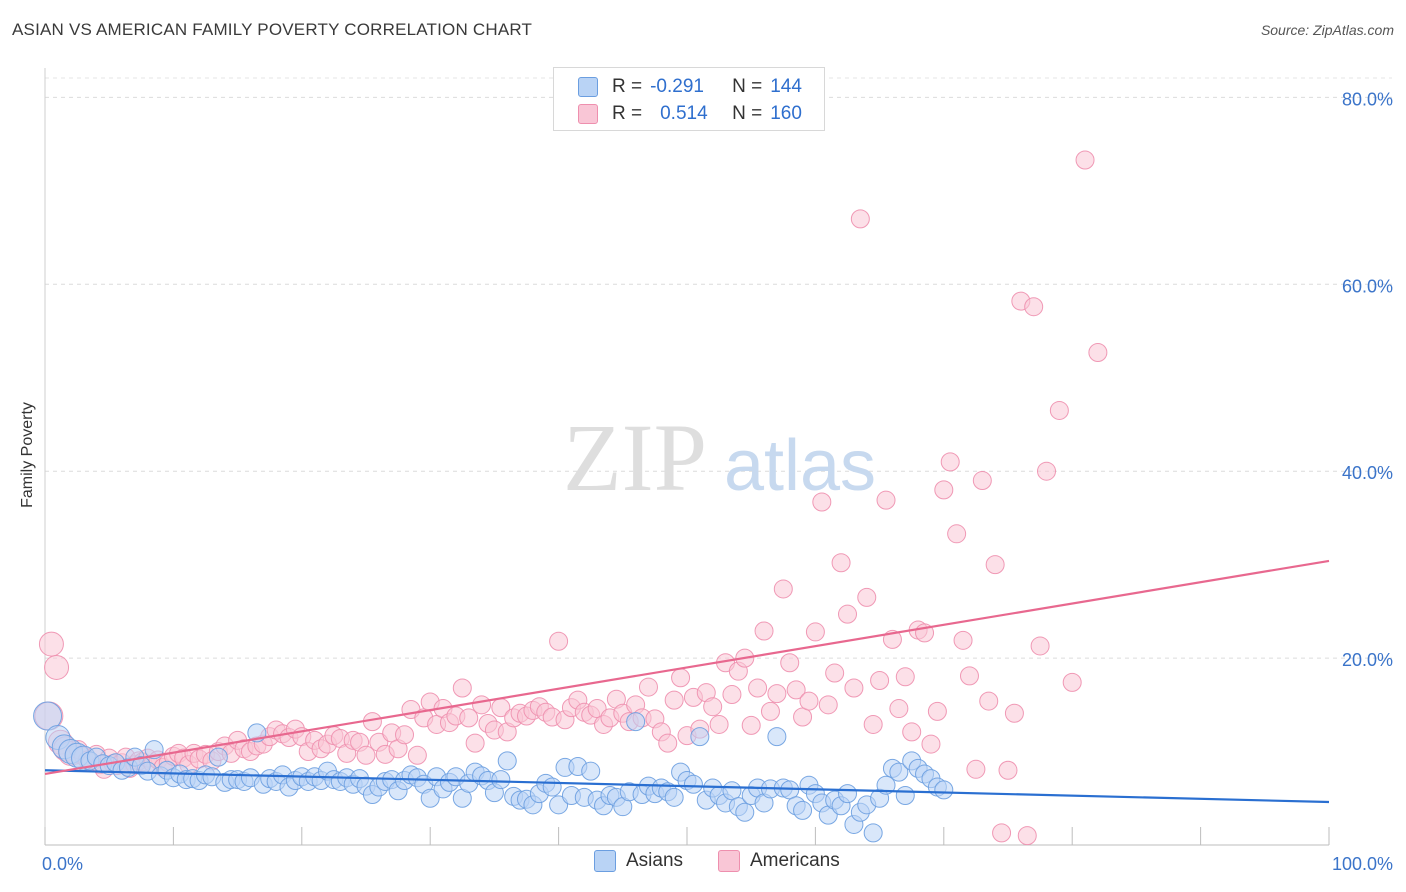 The image size is (1406, 892). Describe the element at coordinates (1367, 660) in the screenshot. I see `y-tick-label: 20.0%` at that location.